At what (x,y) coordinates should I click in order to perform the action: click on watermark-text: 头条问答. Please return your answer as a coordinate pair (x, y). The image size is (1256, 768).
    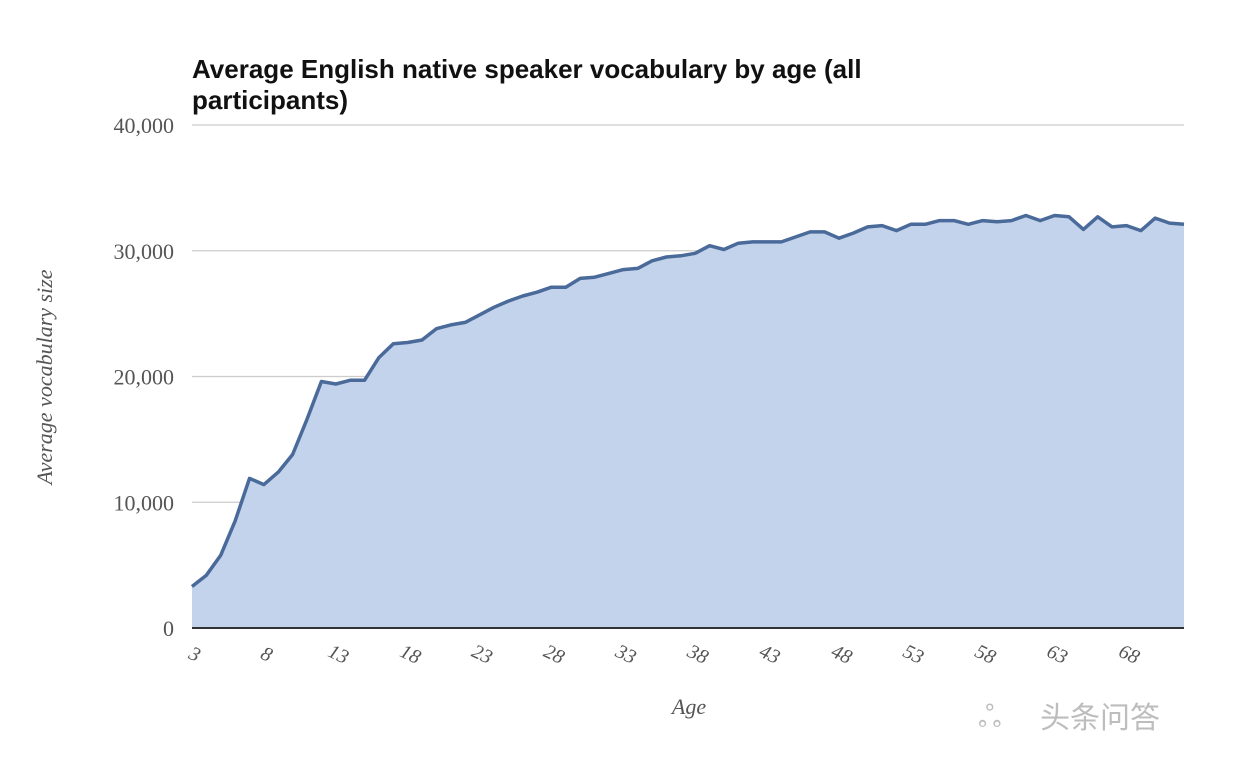
    Looking at the image, I should click on (1100, 718).